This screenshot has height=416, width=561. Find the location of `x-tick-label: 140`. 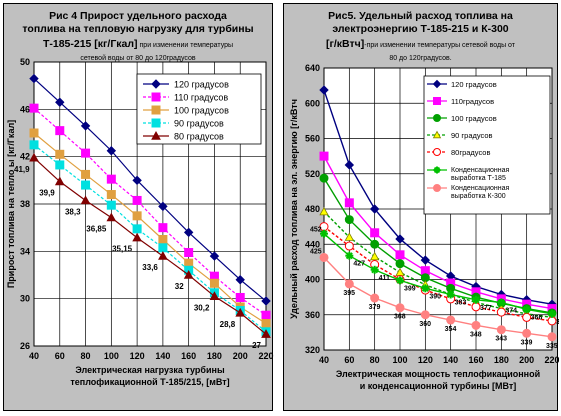

x-tick-label: 140 is located at coordinates (450, 360).